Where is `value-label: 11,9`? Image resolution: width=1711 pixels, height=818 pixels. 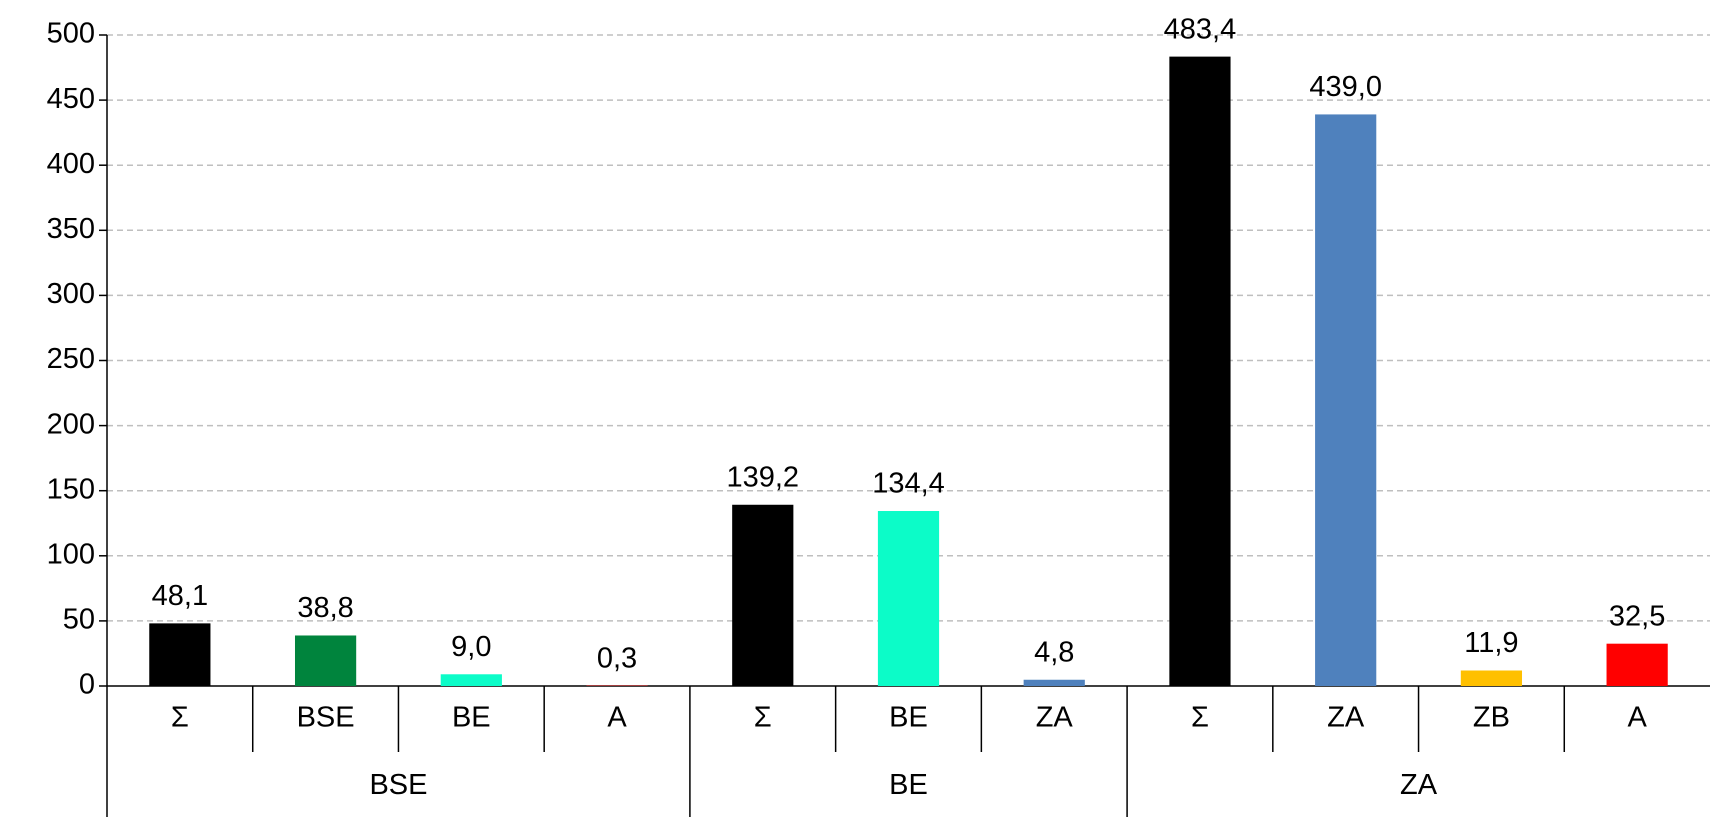
value-label: 11,9 is located at coordinates (1491, 643).